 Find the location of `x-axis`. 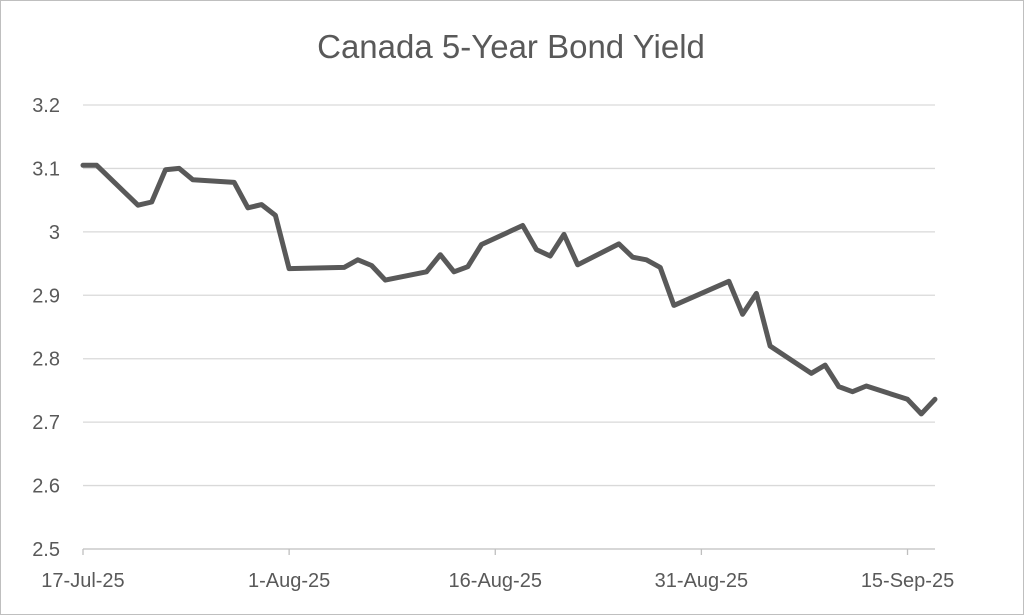

x-axis is located at coordinates (508, 551).